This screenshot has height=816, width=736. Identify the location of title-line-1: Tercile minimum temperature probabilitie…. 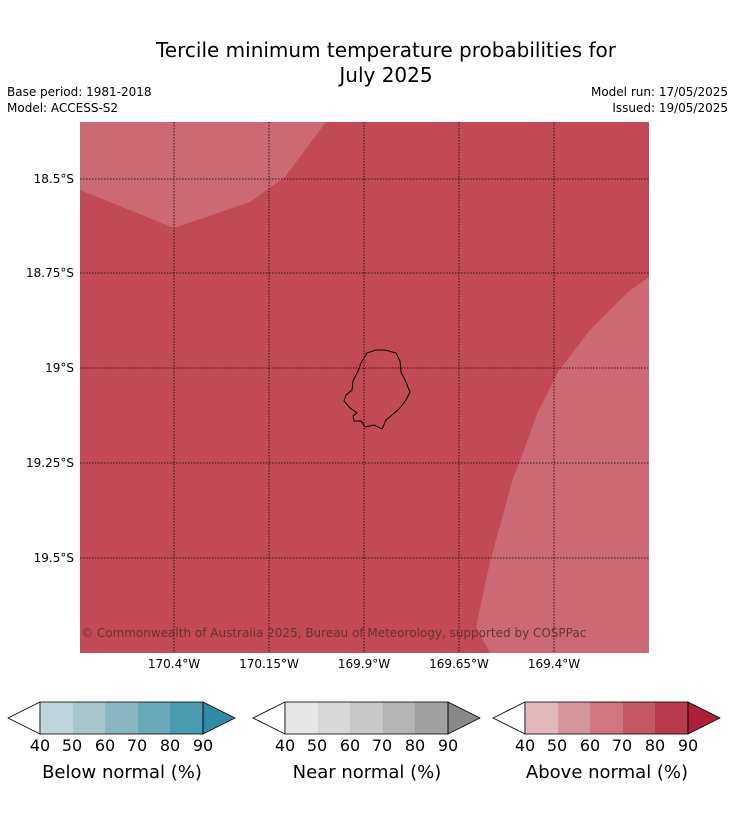
(386, 50).